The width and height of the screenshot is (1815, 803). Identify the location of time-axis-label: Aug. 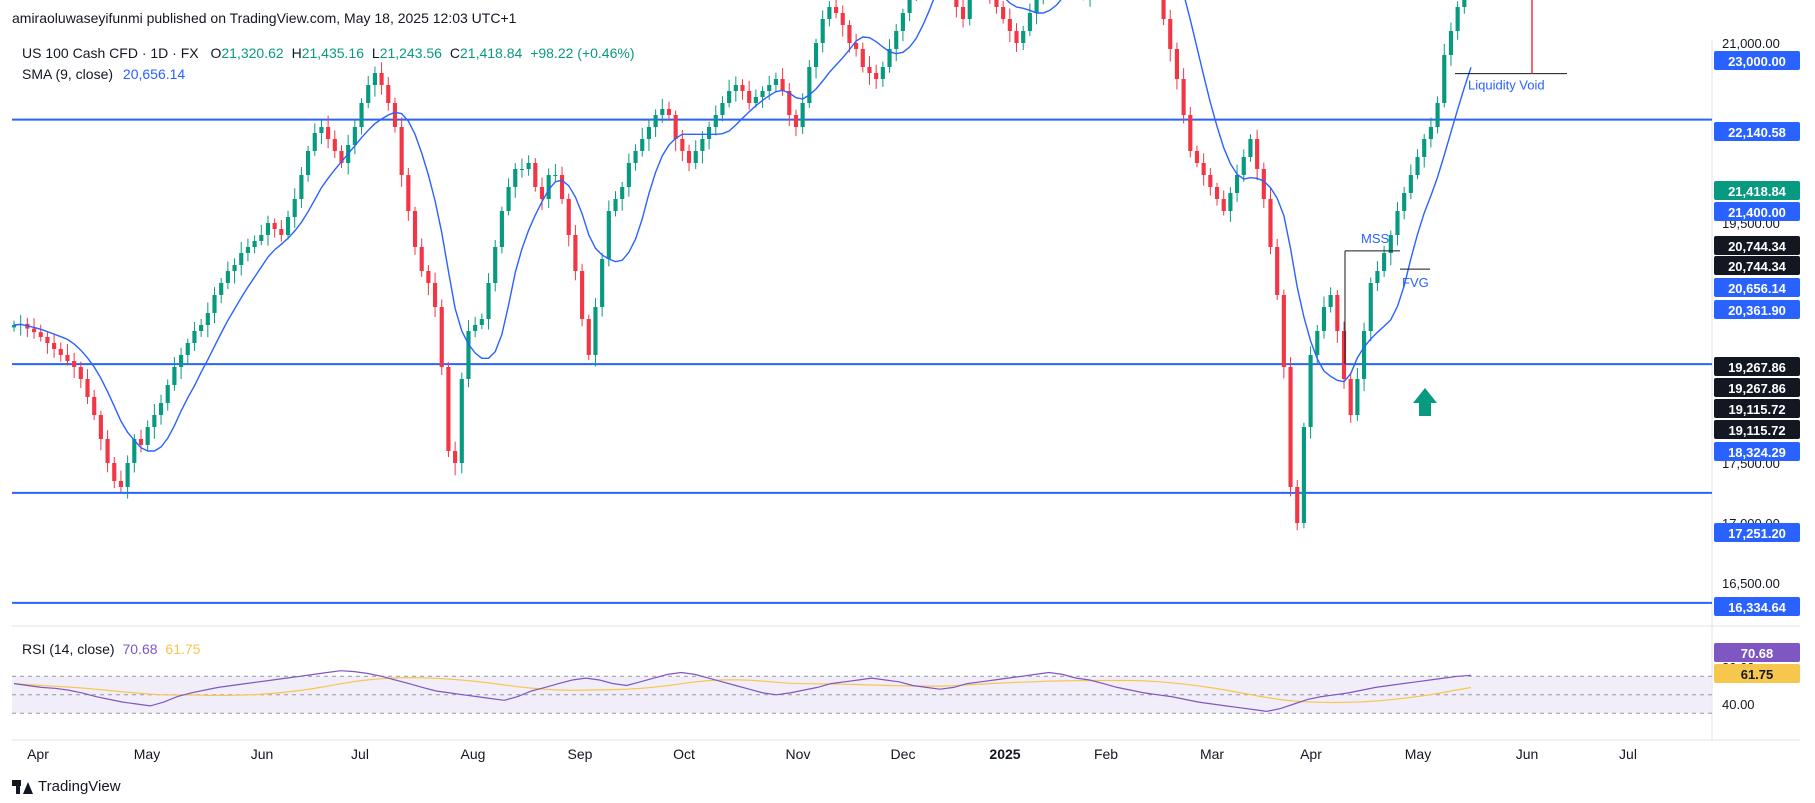
(473, 754).